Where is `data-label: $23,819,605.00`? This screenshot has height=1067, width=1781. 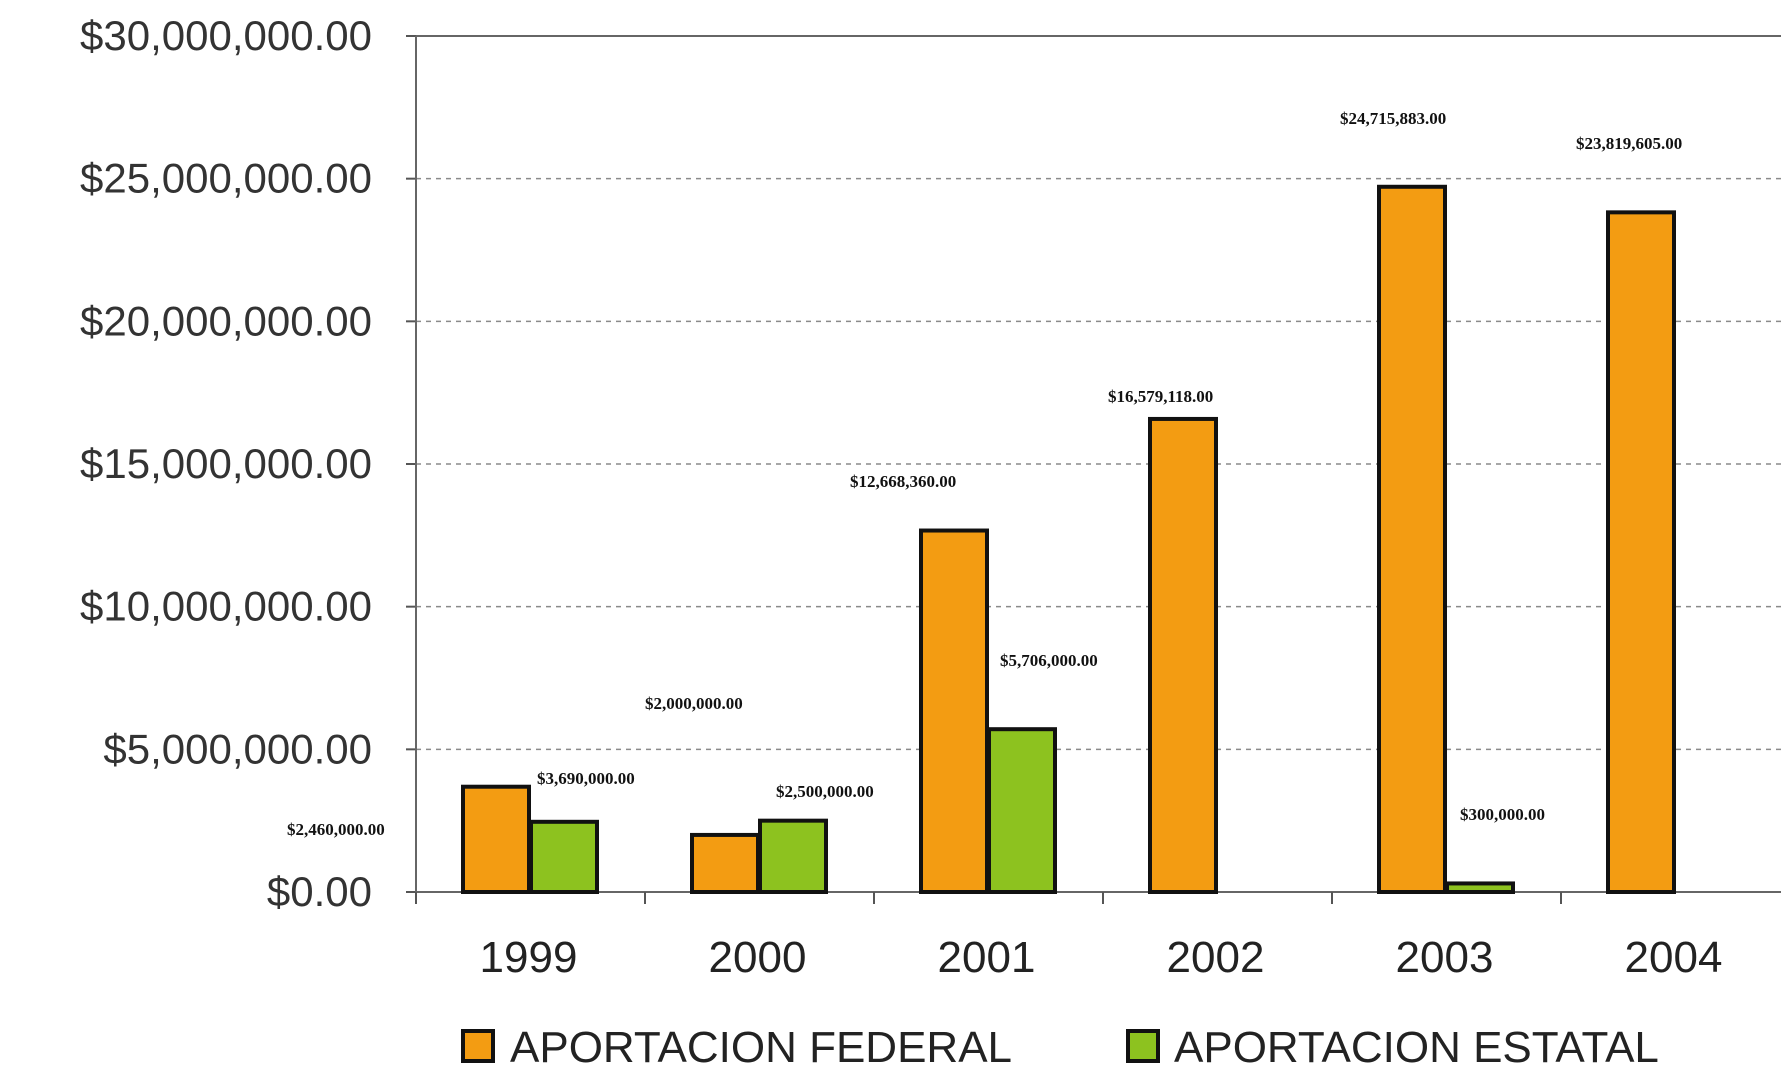 data-label: $23,819,605.00 is located at coordinates (1629, 143).